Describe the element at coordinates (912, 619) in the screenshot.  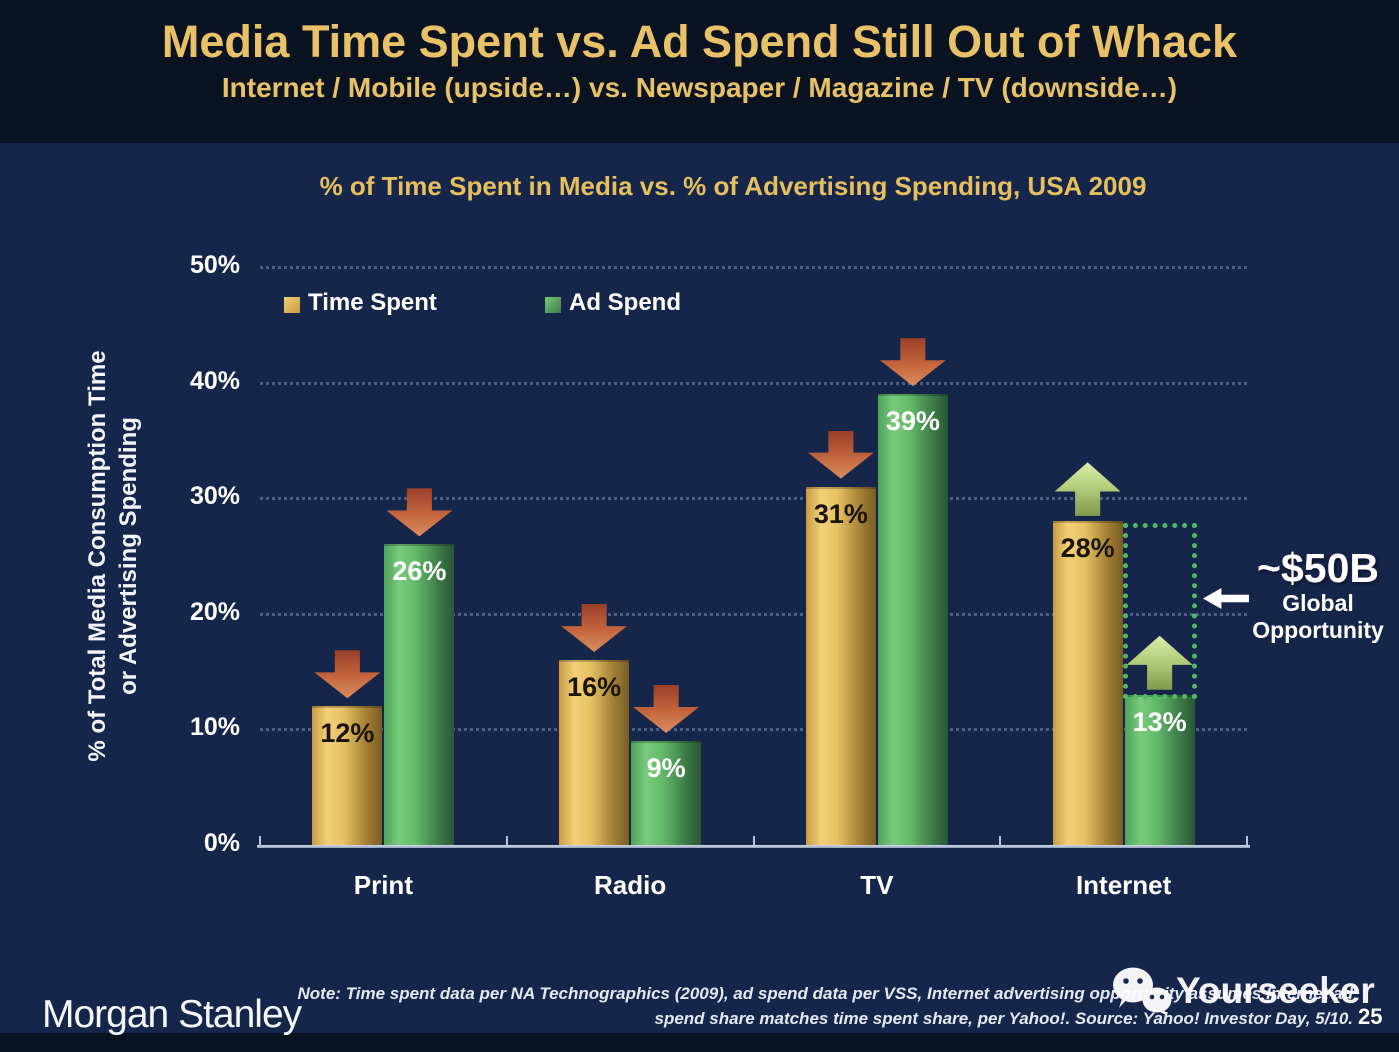
I see `bar-tv-ad-spend: 39%` at that location.